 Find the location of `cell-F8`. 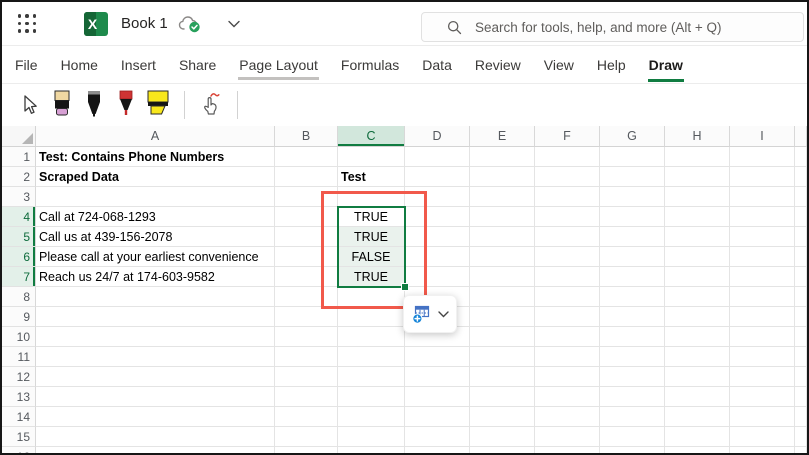

cell-F8 is located at coordinates (567, 297).